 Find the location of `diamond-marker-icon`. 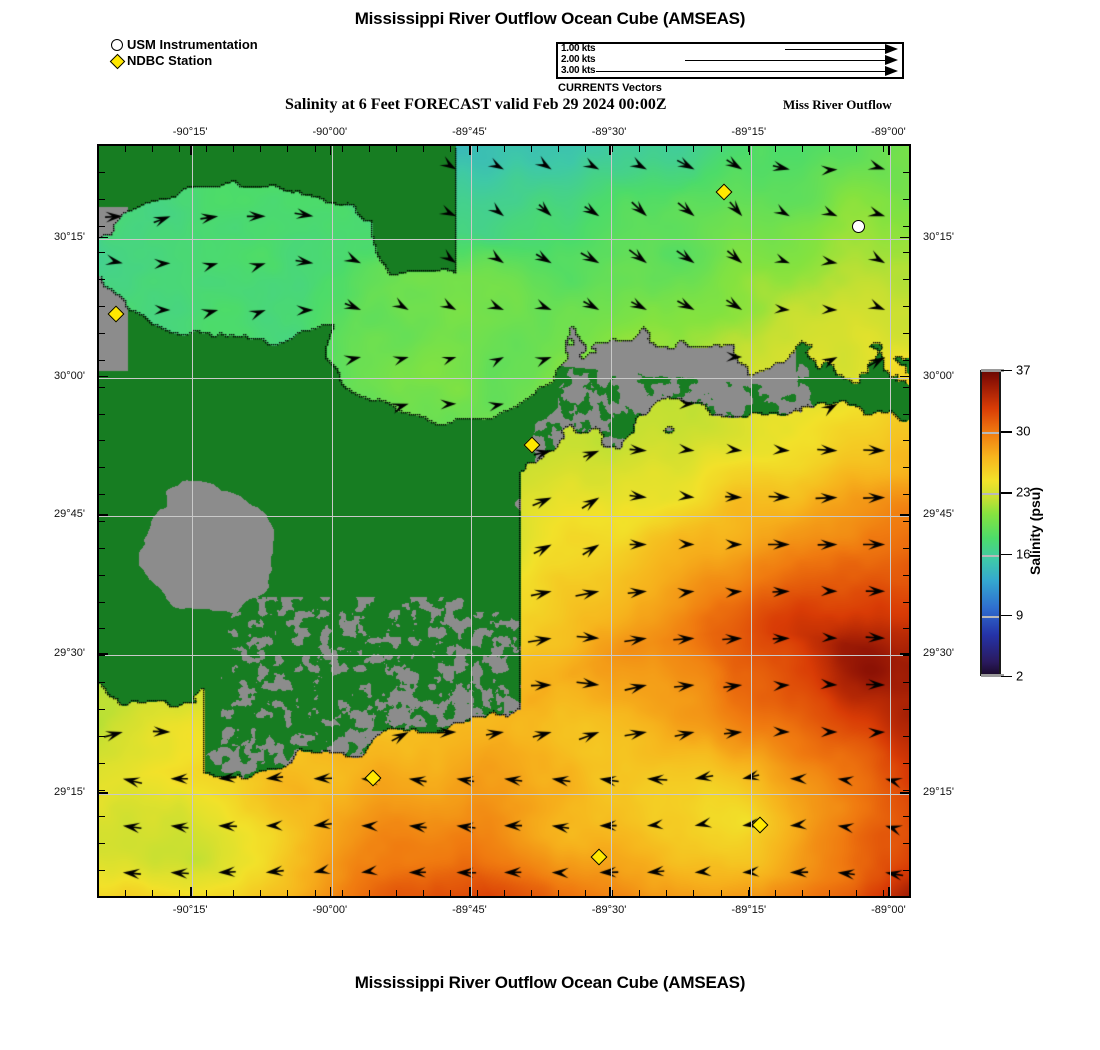

diamond-marker-icon is located at coordinates (117, 61).